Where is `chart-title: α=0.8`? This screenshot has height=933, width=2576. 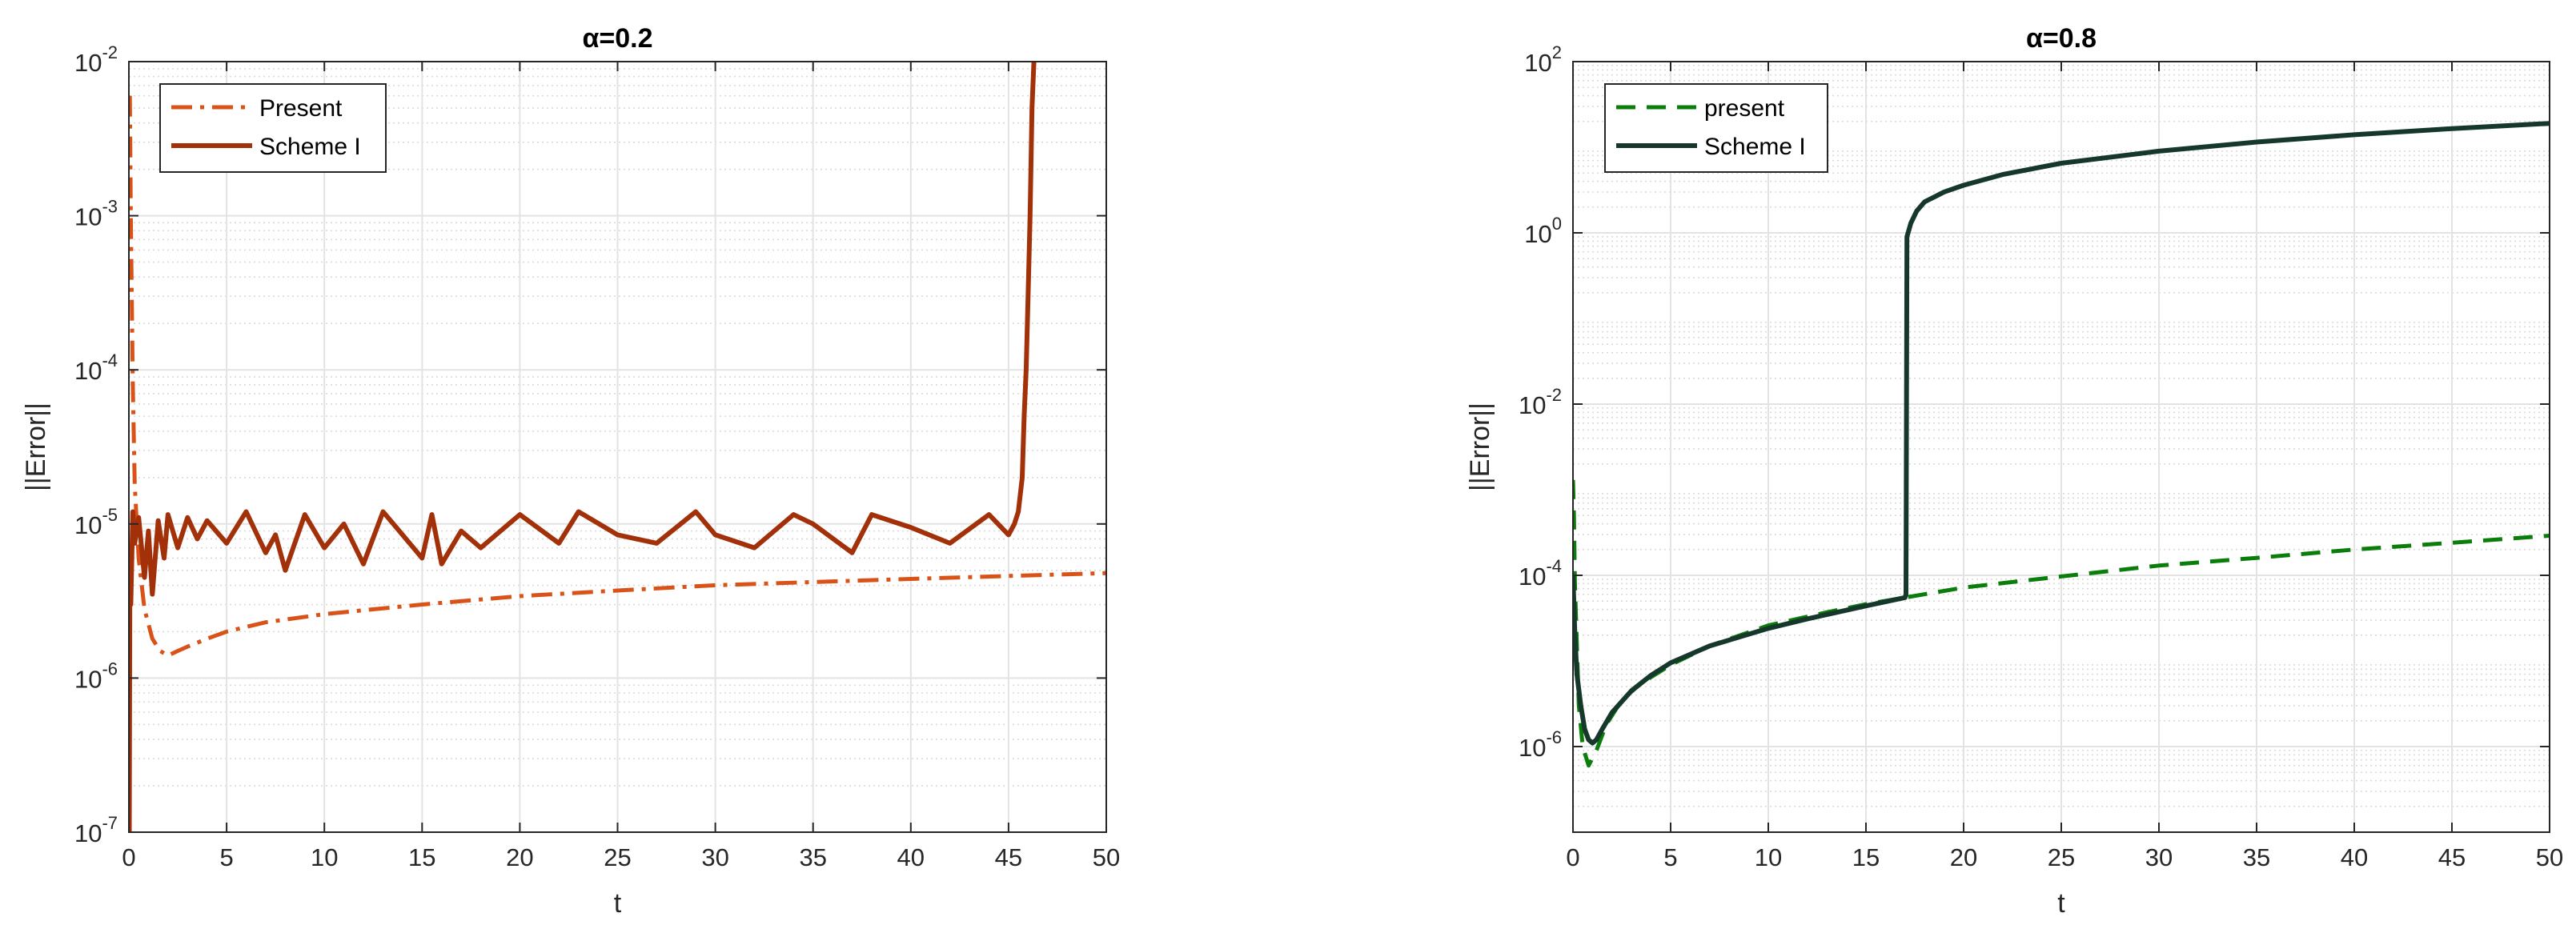 chart-title: α=0.8 is located at coordinates (2061, 38).